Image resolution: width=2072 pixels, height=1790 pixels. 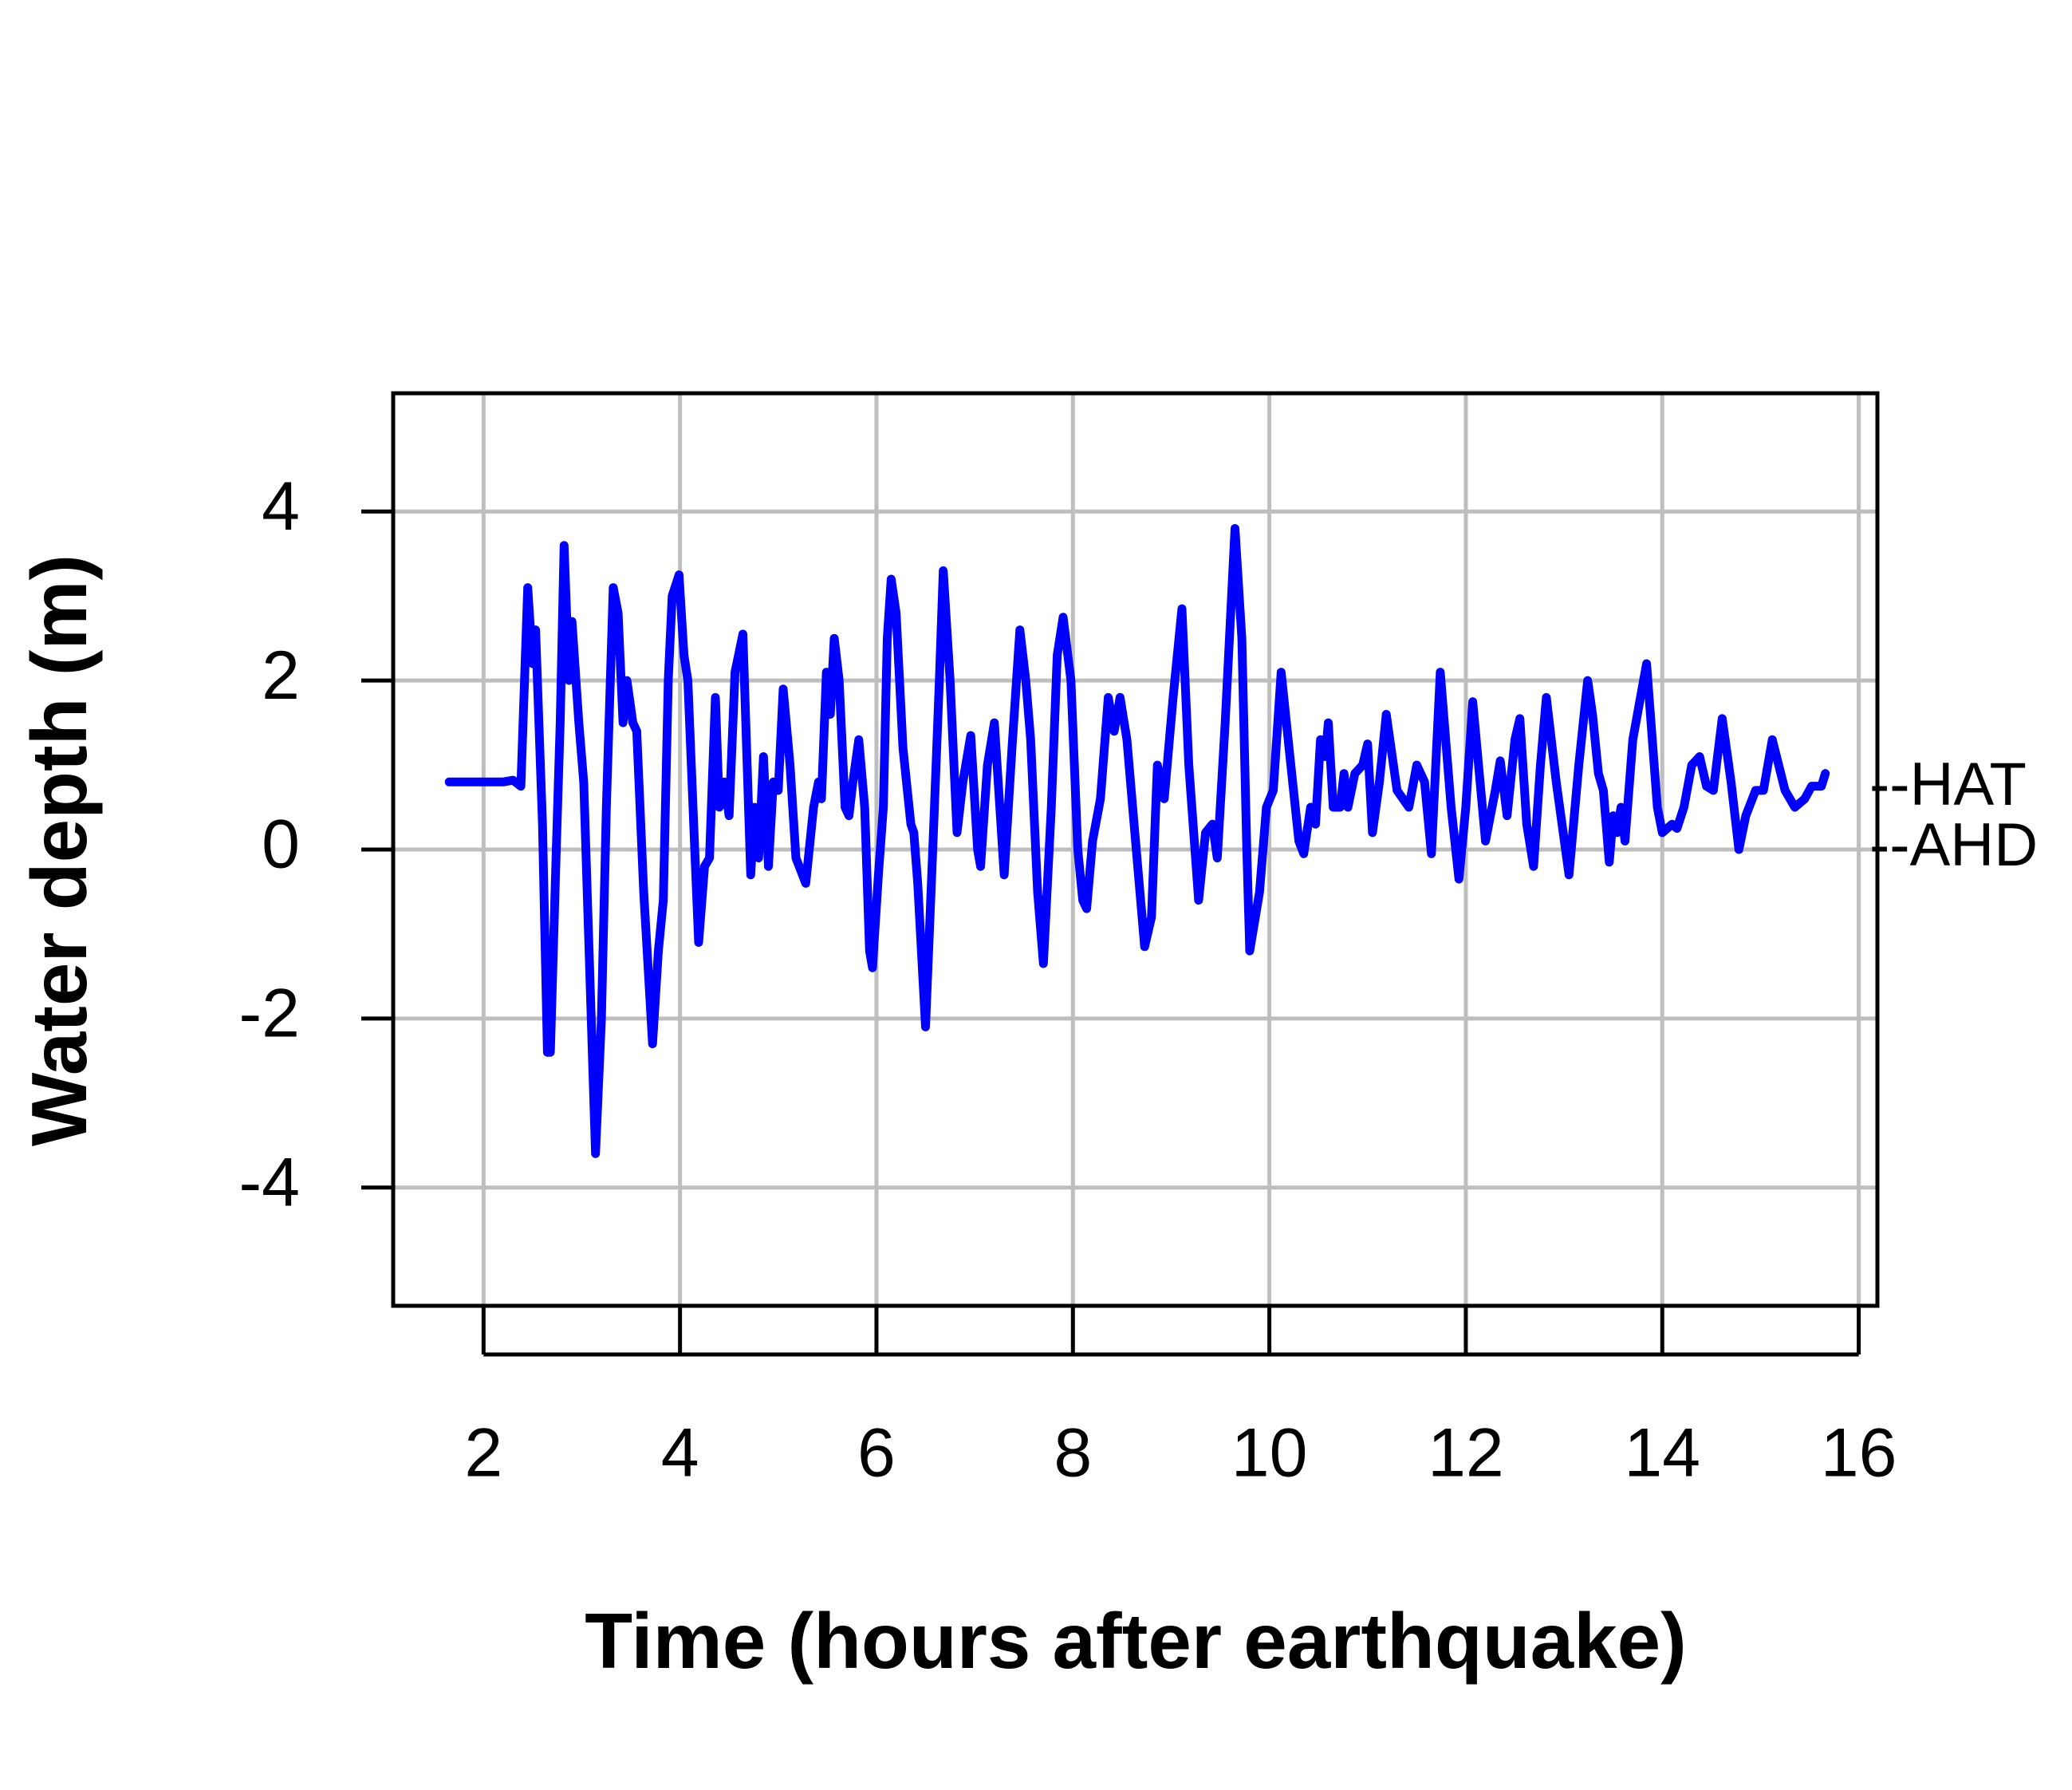 I want to click on x-tick-label: 6, so click(x=877, y=1453).